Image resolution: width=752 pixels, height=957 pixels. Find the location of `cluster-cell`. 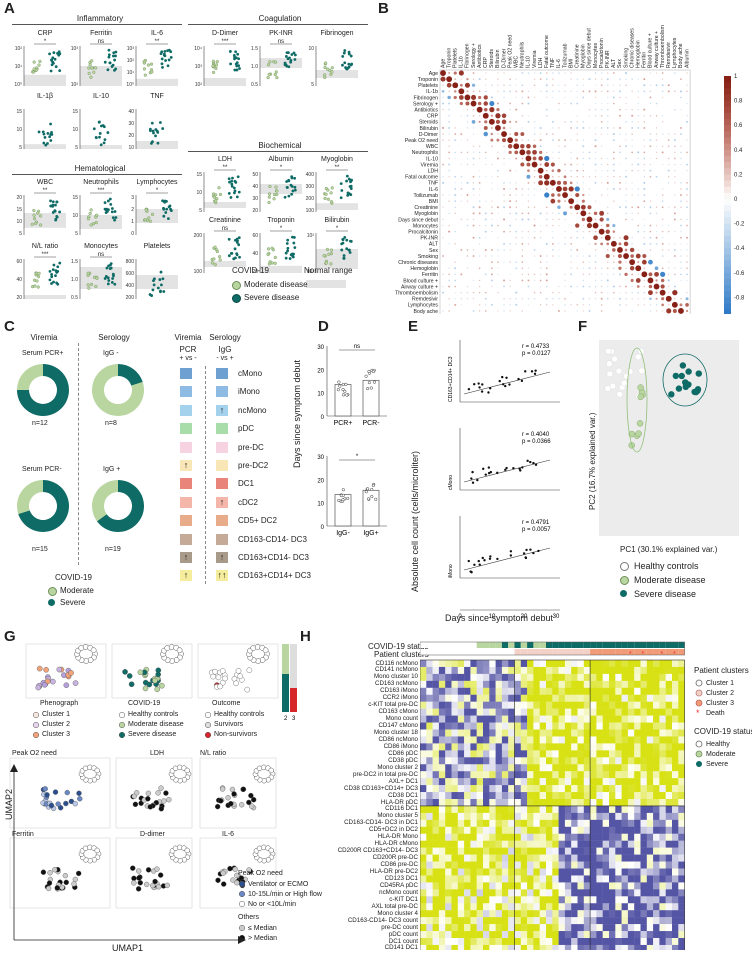

cluster-cell is located at coordinates (568, 652).